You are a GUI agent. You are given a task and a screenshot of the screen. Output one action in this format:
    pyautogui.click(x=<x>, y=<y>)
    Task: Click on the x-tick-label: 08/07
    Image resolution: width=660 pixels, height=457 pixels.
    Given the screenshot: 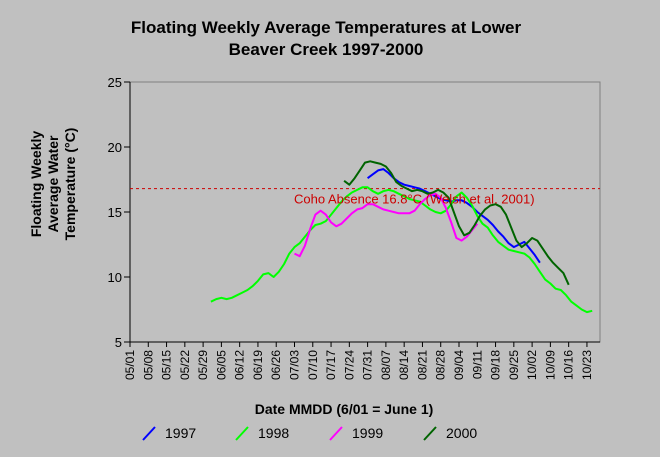 What is the action you would take?
    pyautogui.click(x=386, y=365)
    